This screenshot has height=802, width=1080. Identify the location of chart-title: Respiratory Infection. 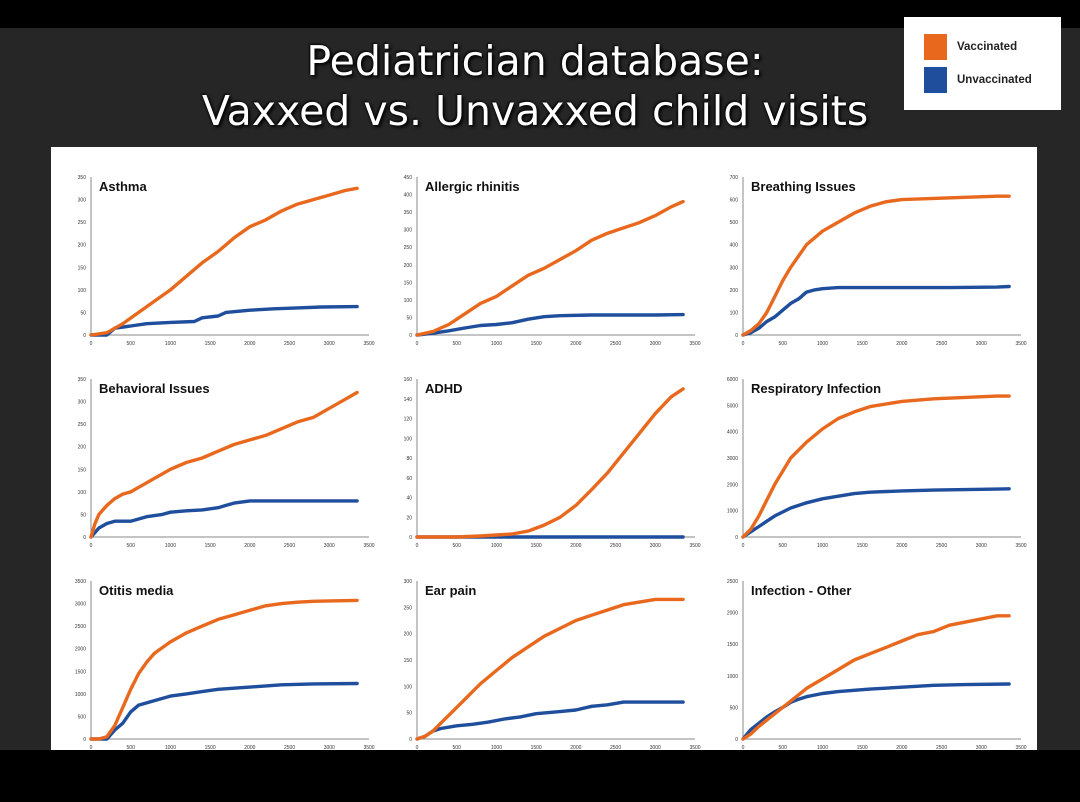
(816, 388).